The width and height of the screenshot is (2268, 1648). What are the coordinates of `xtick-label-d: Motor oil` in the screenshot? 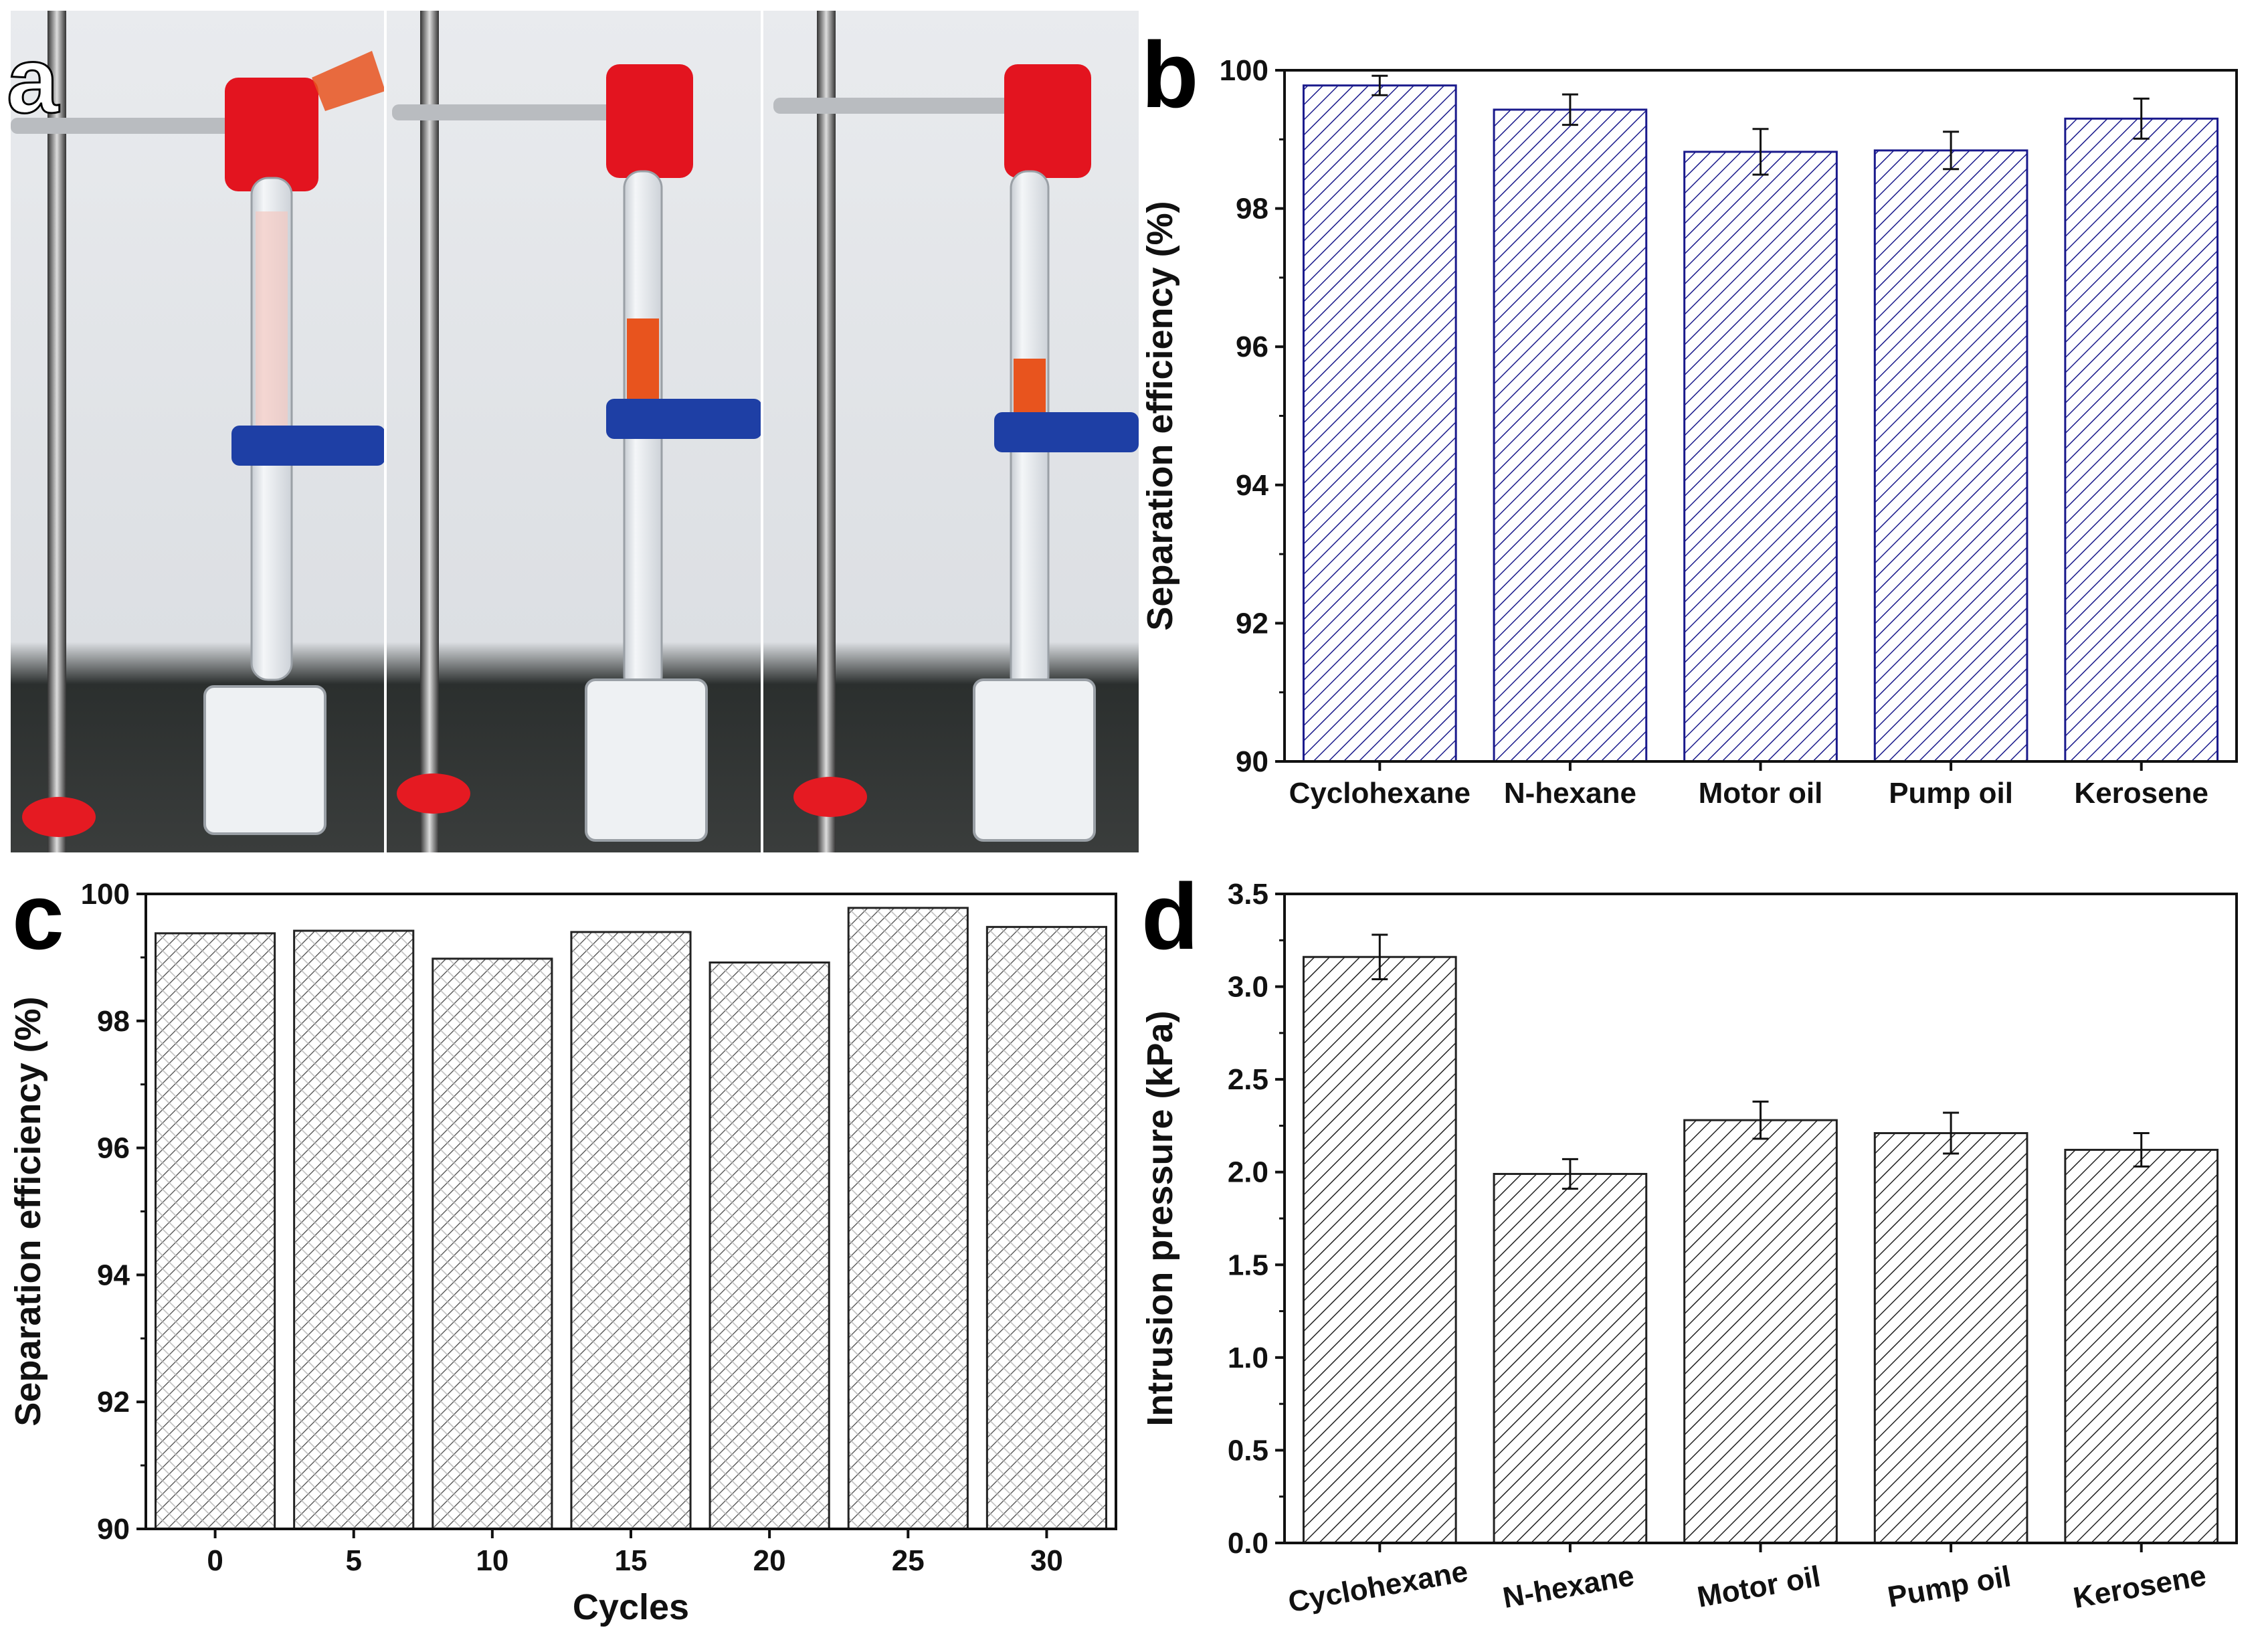 It's located at (1758, 1587).